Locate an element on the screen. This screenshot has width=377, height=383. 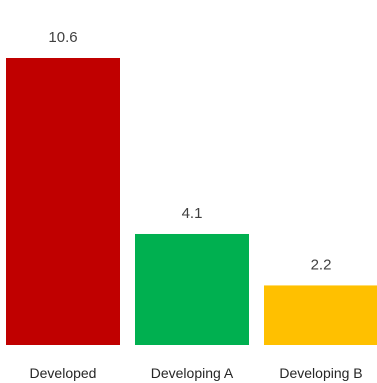
data-label: 10.6 is located at coordinates (62, 37).